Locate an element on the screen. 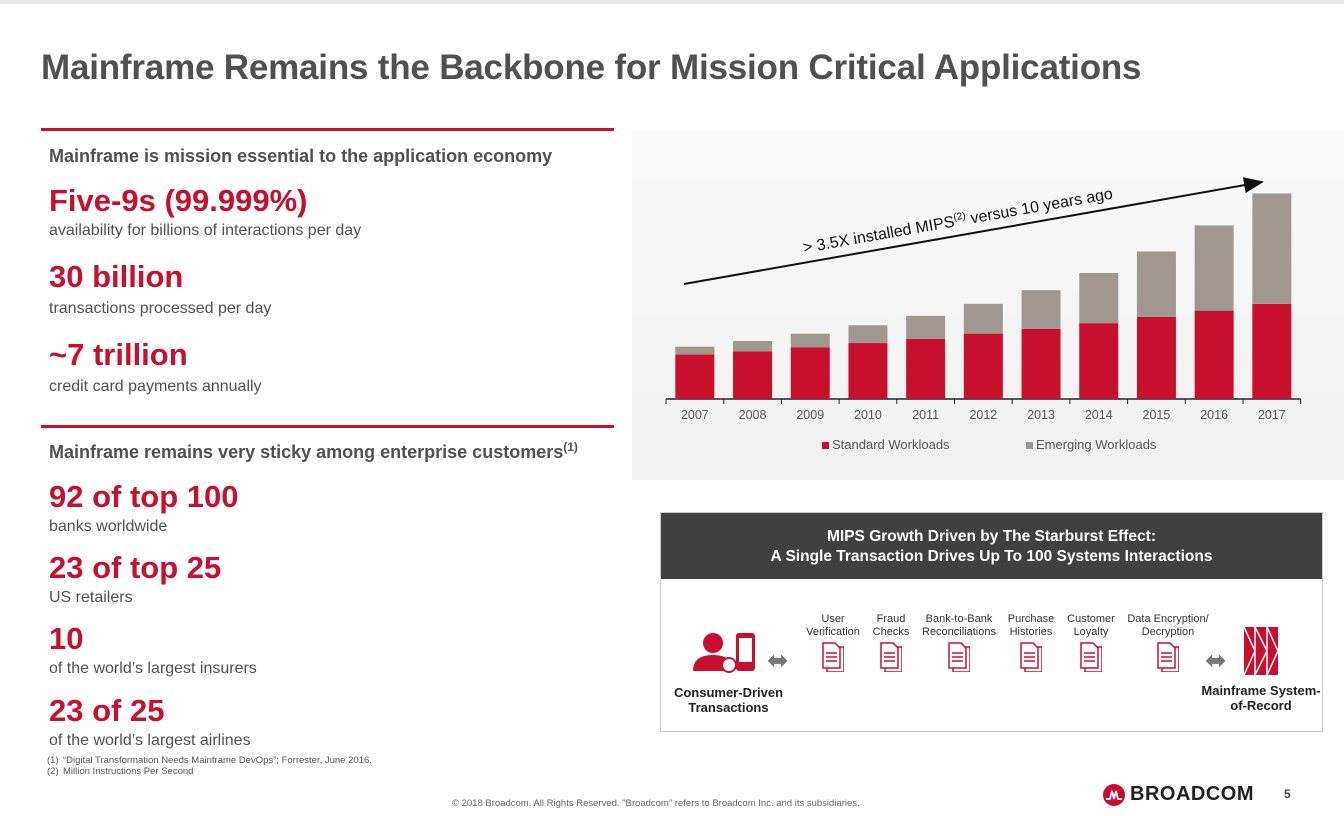 The height and width of the screenshot is (816, 1344). bar-standard-2017 is located at coordinates (1272, 351).